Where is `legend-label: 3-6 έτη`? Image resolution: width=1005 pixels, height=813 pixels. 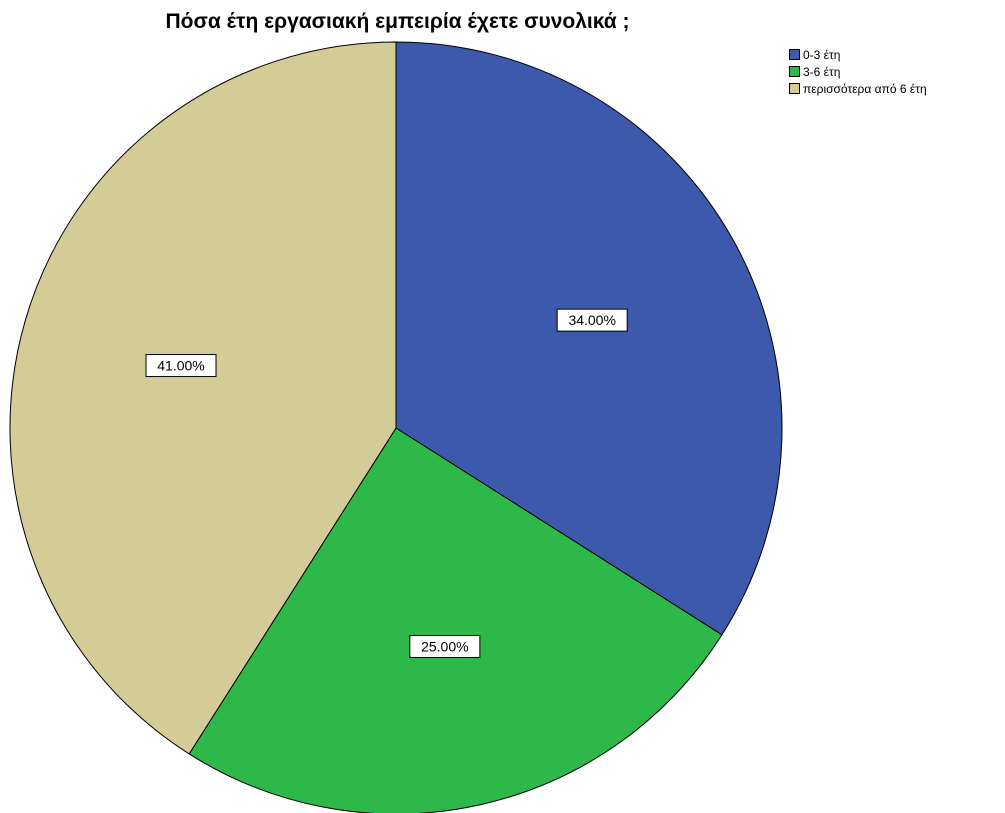
legend-label: 3-6 έτη is located at coordinates (822, 71).